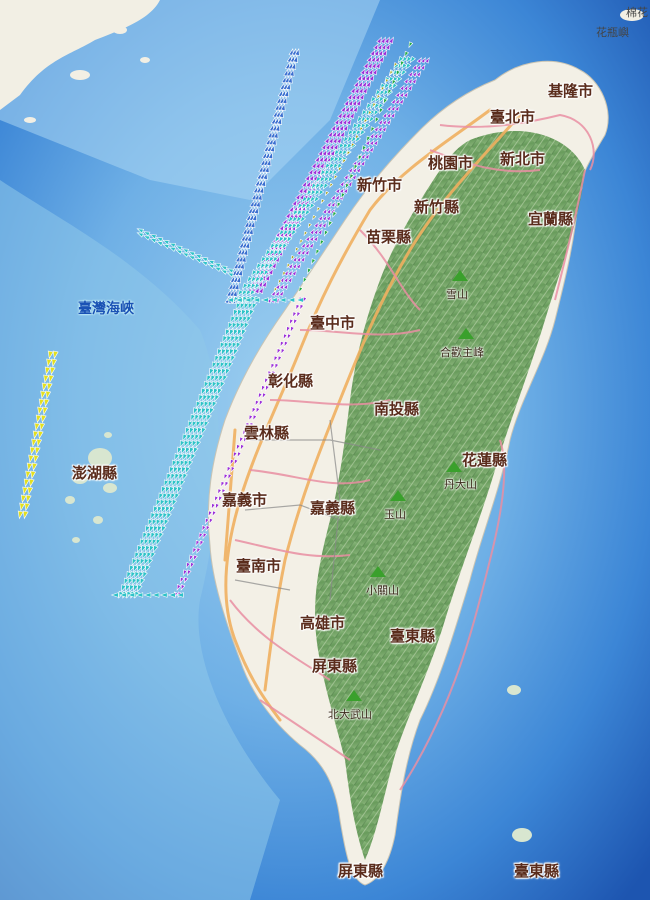 Image resolution: width=650 pixels, height=900 pixels. What do you see at coordinates (291, 381) in the screenshot?
I see `label-changhua: 彰化縣` at bounding box center [291, 381].